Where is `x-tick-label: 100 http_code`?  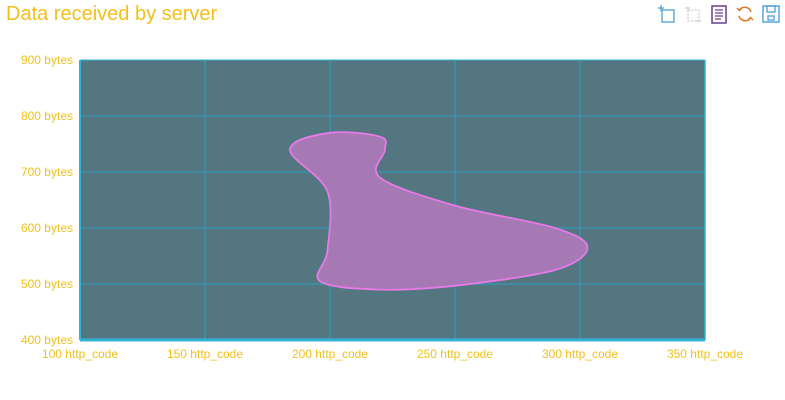
x-tick-label: 100 http_code is located at coordinates (80, 354).